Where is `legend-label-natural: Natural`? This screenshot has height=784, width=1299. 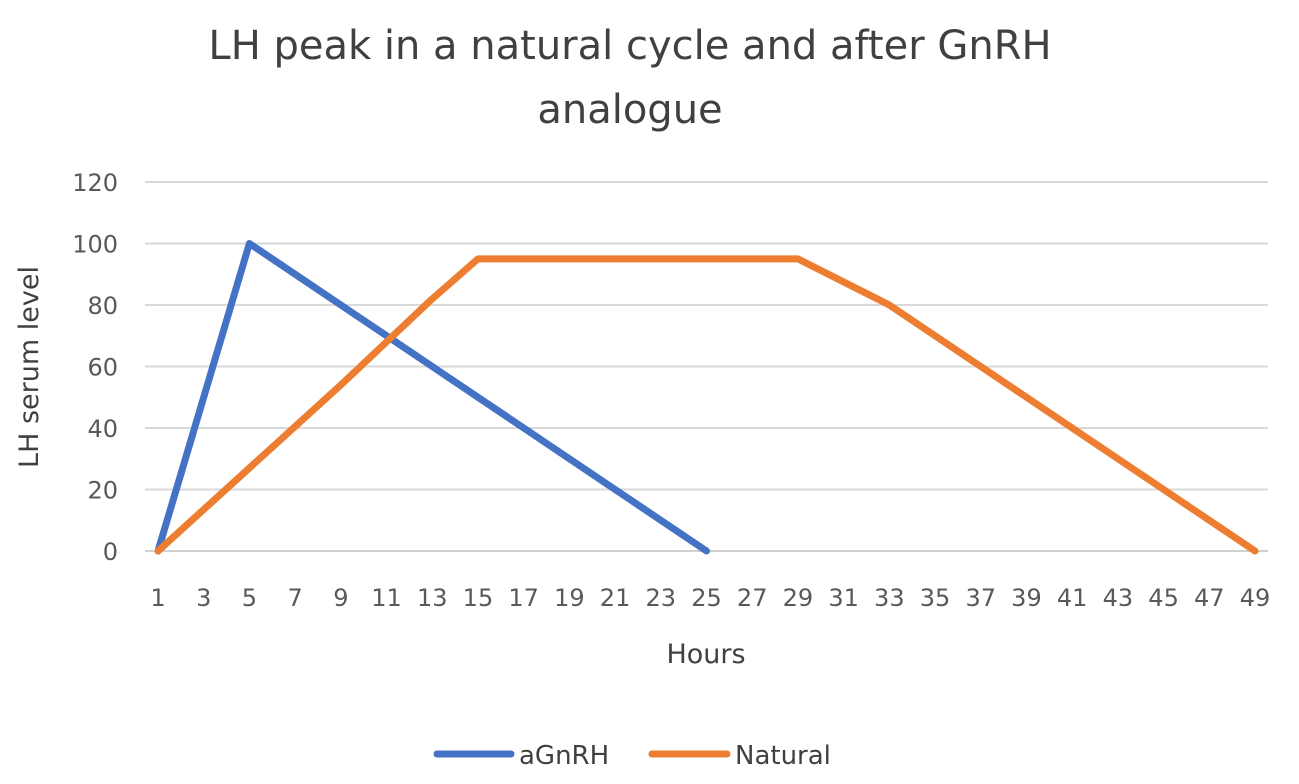 legend-label-natural: Natural is located at coordinates (783, 756).